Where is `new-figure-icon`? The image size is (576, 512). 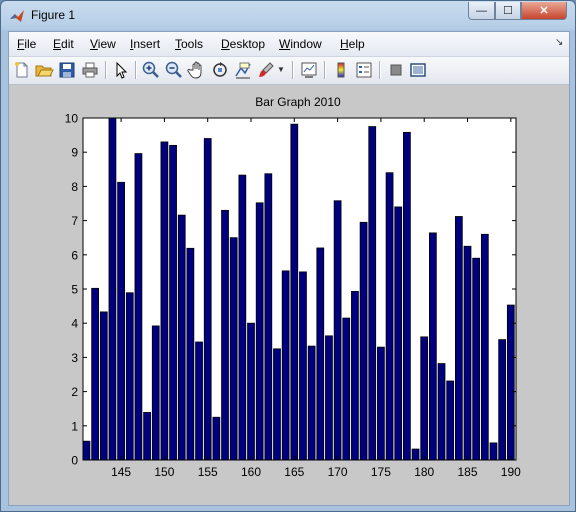 new-figure-icon is located at coordinates (22, 70).